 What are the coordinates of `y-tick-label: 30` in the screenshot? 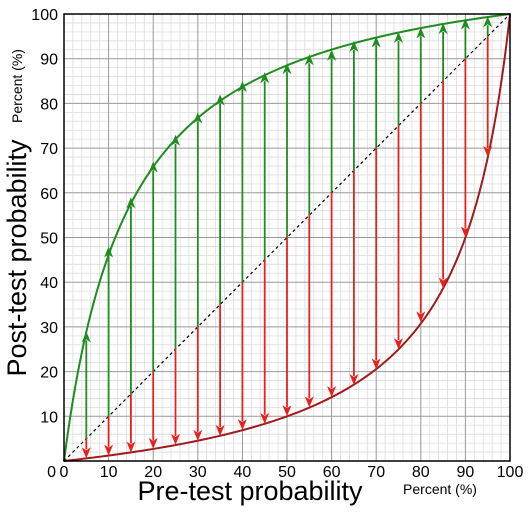 It's located at (49, 328).